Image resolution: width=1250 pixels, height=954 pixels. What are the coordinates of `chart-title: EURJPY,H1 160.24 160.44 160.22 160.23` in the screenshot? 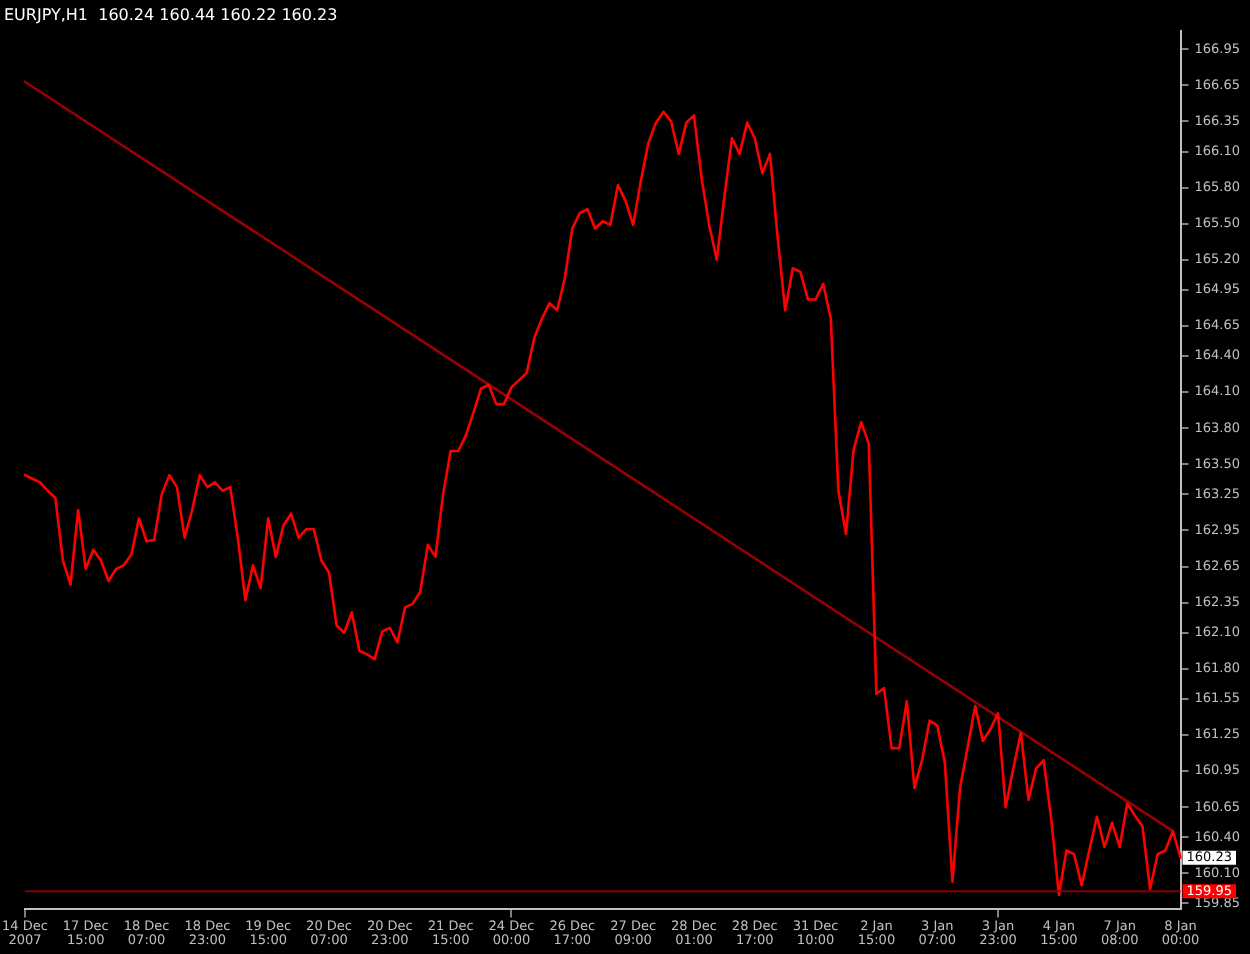 It's located at (171, 14).